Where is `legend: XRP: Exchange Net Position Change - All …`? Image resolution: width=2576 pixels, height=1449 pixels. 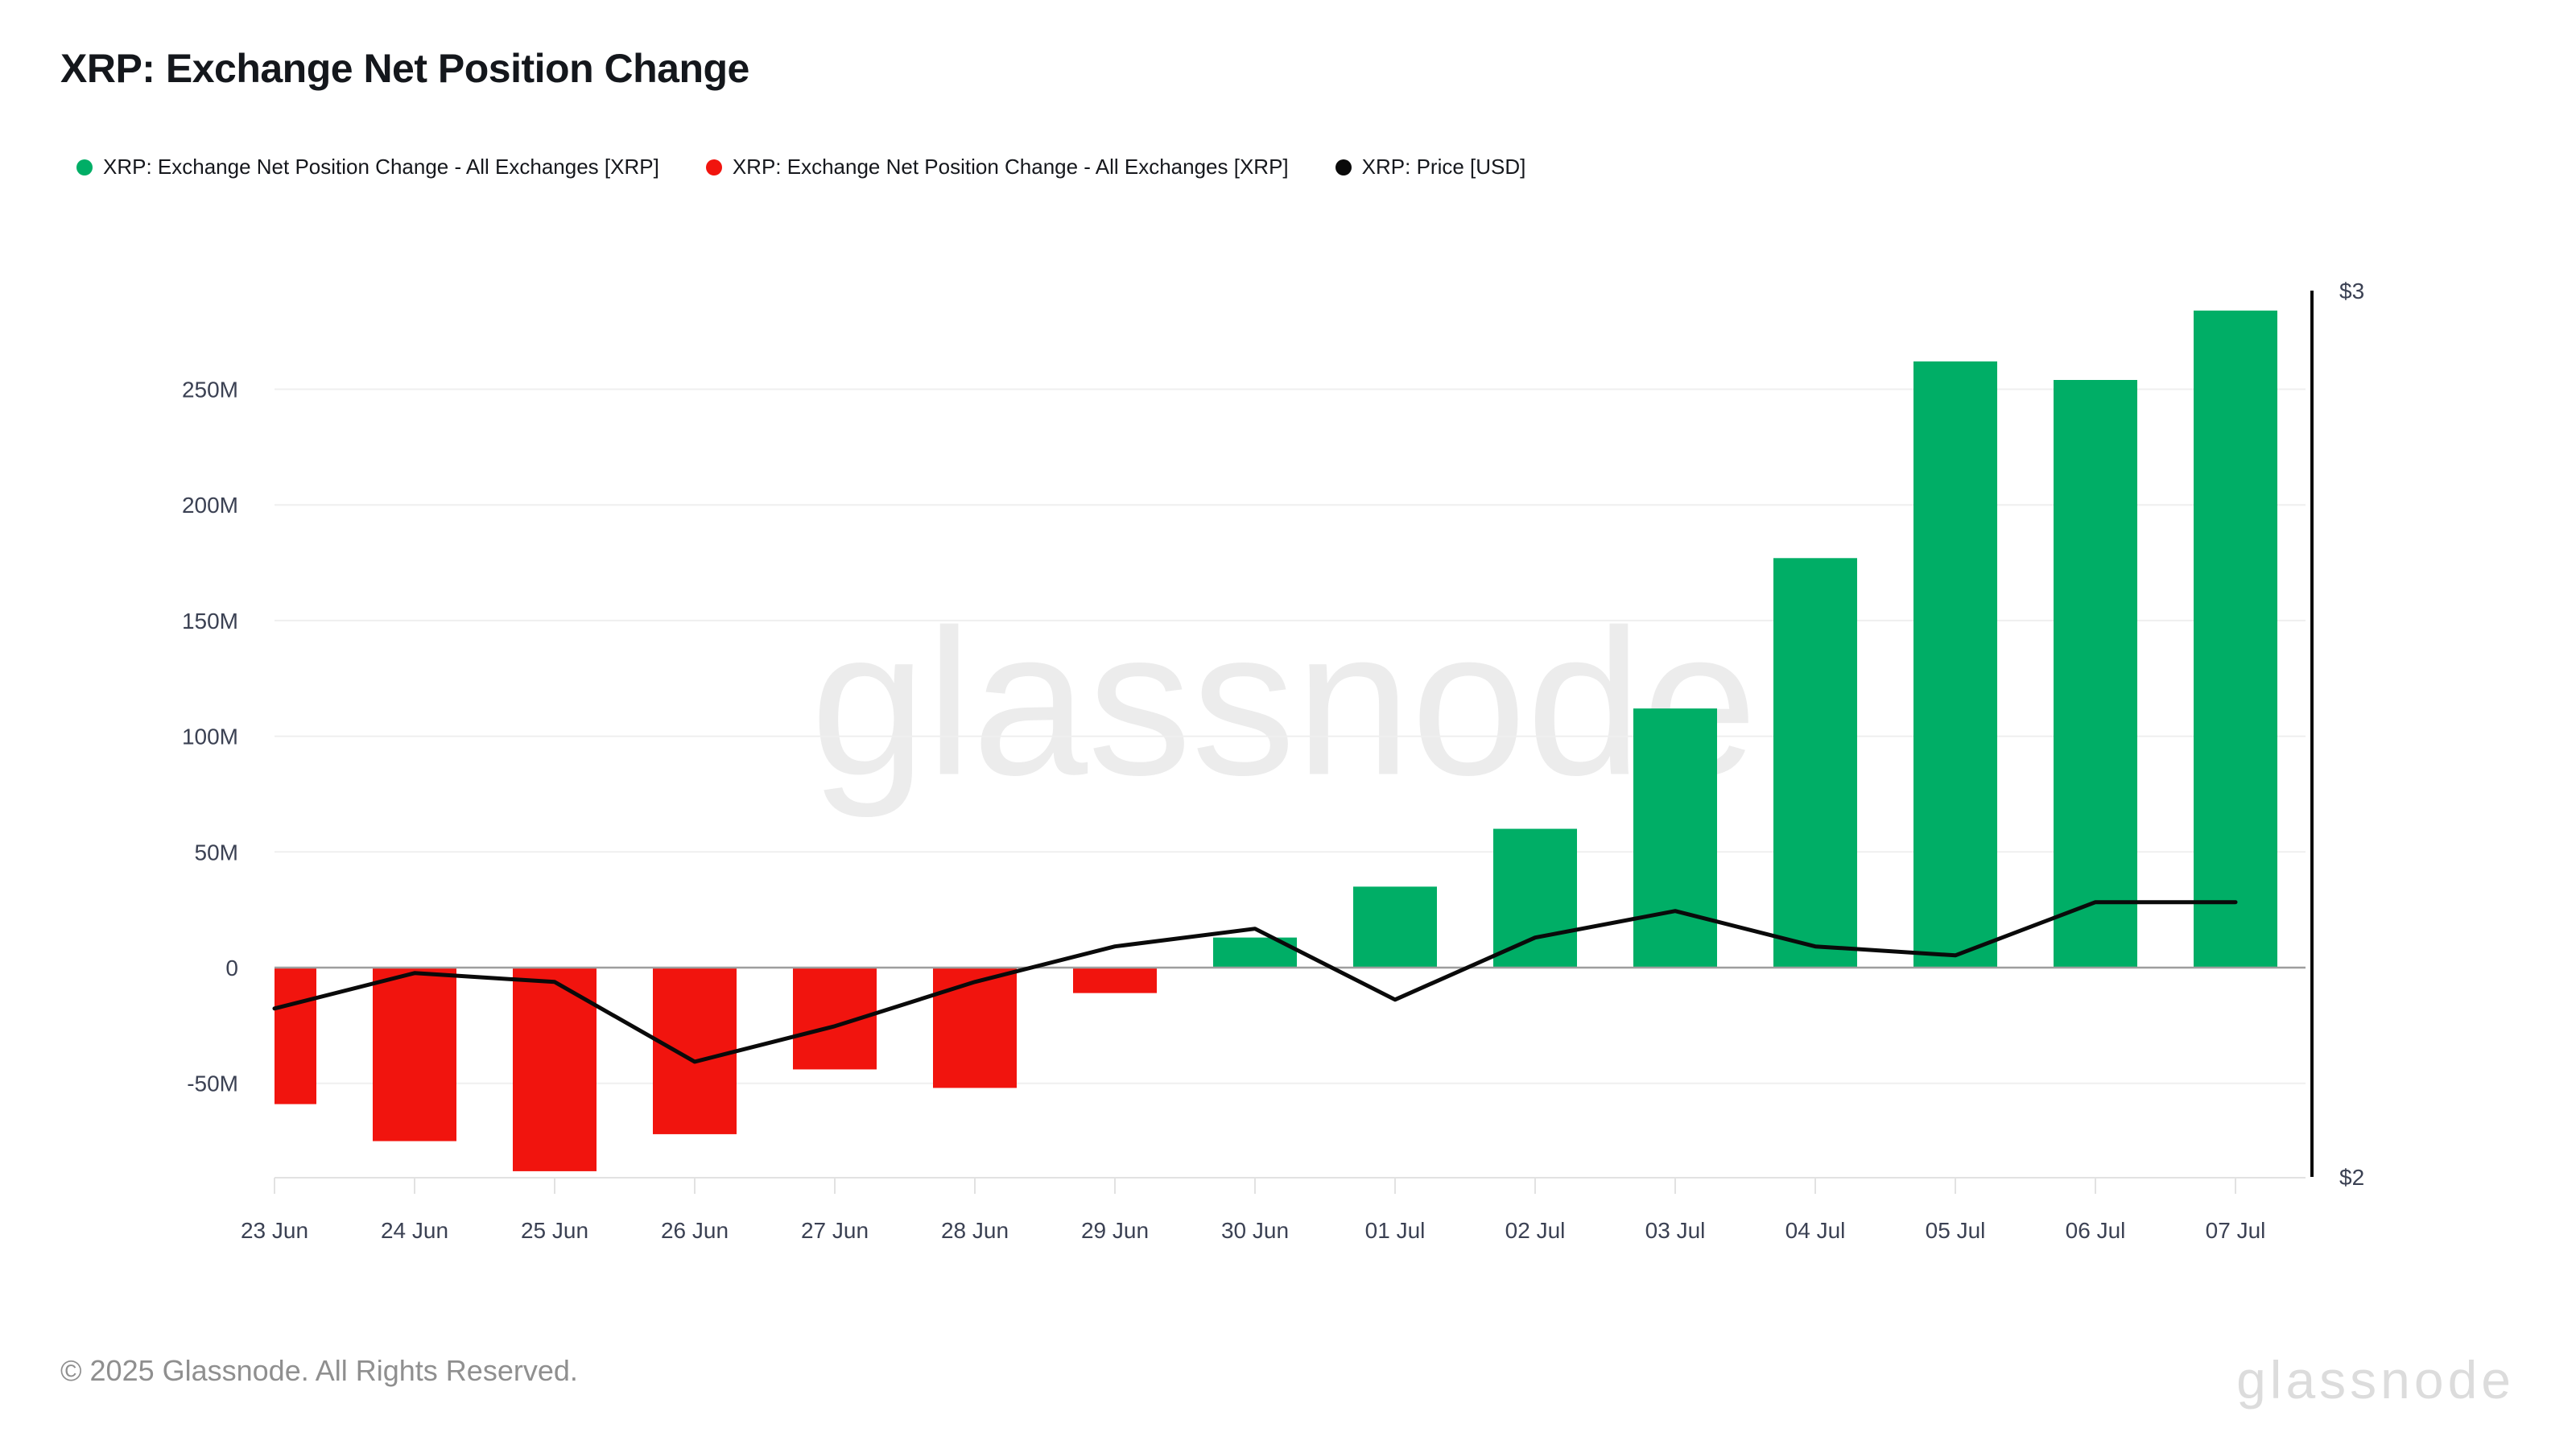
legend: XRP: Exchange Net Position Change - All … is located at coordinates (800, 167).